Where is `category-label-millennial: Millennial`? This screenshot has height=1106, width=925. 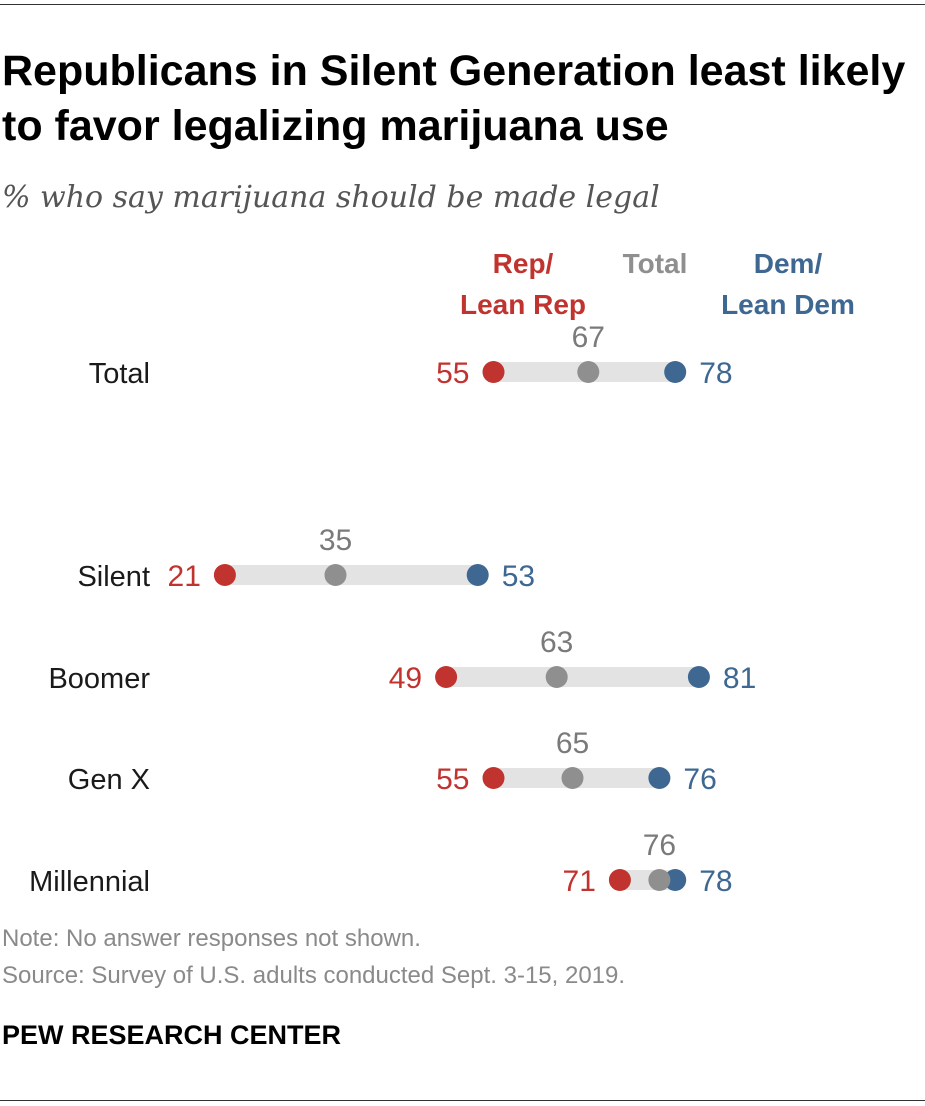
category-label-millennial: Millennial is located at coordinates (89, 882).